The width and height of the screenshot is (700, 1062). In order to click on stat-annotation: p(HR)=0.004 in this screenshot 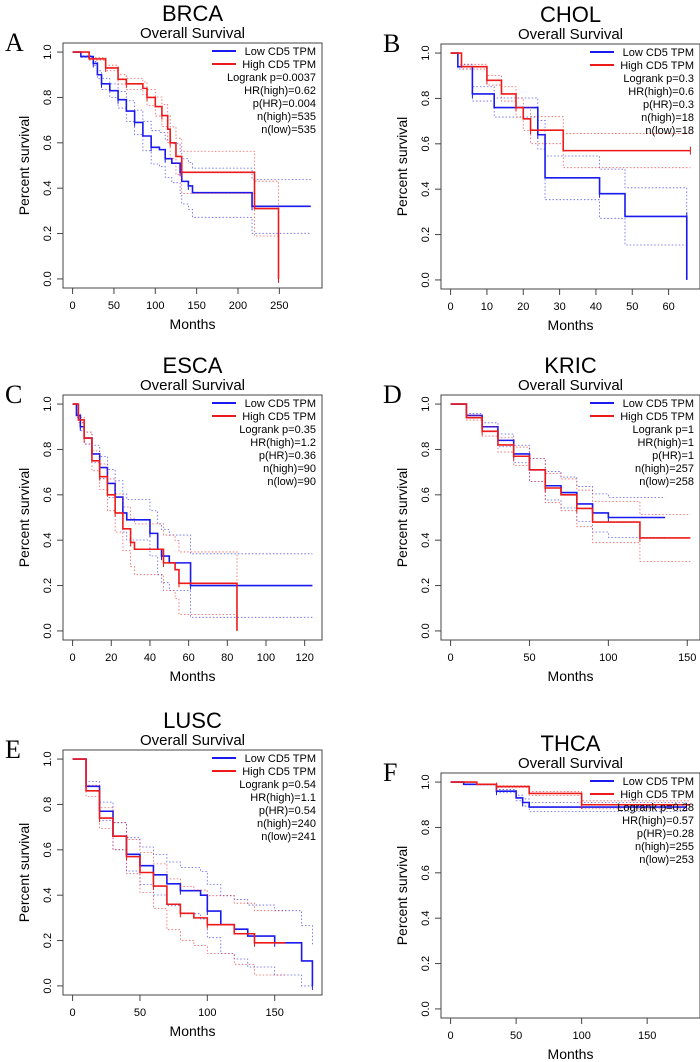, I will do `click(284, 104)`.